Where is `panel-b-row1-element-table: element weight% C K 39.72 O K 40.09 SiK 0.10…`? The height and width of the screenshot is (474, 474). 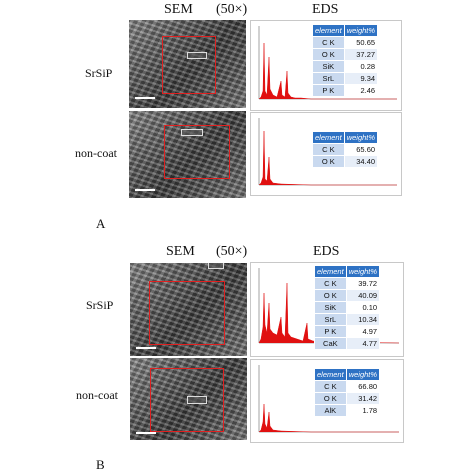 panel-b-row1-element-table: element weight% C K 39.72 O K 40.09 SiK 0.10… is located at coordinates (347, 307).